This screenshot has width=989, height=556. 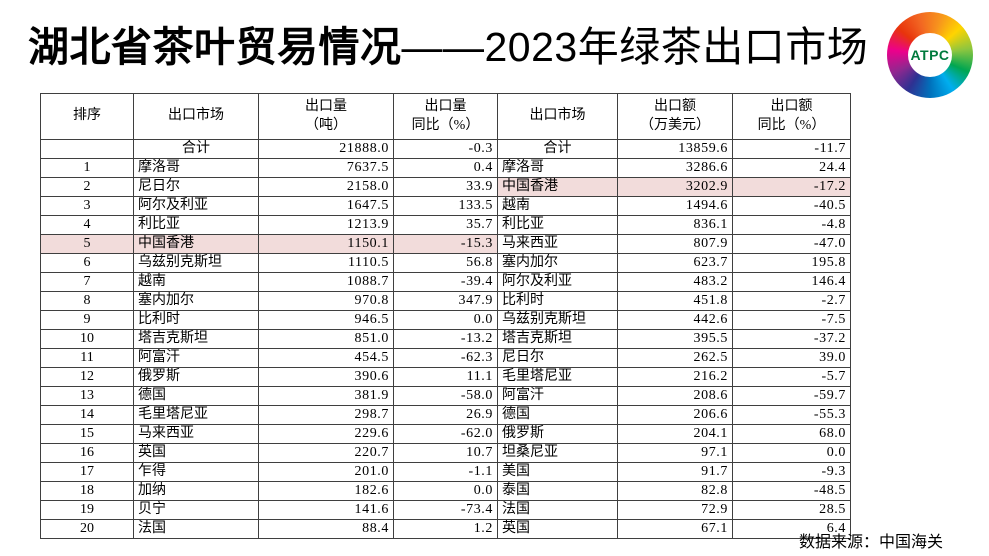 What do you see at coordinates (675, 320) in the screenshot?
I see `table-cell: 442.6` at bounding box center [675, 320].